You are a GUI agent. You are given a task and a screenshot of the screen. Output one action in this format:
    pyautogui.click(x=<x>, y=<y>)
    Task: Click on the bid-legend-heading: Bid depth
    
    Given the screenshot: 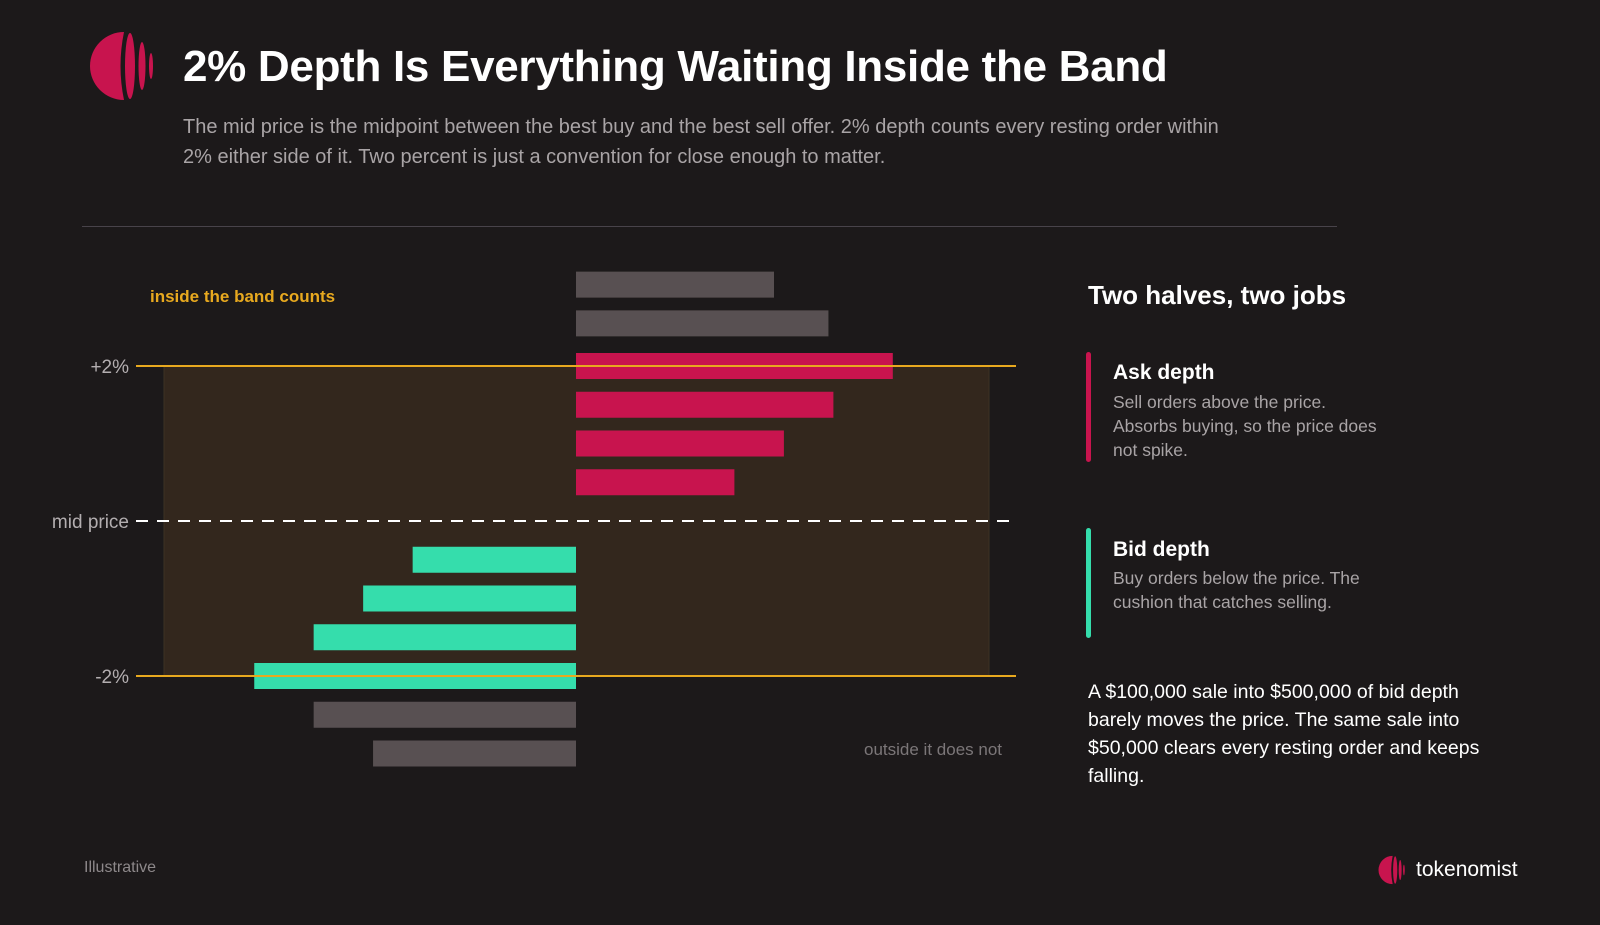 What is the action you would take?
    pyautogui.click(x=1161, y=549)
    